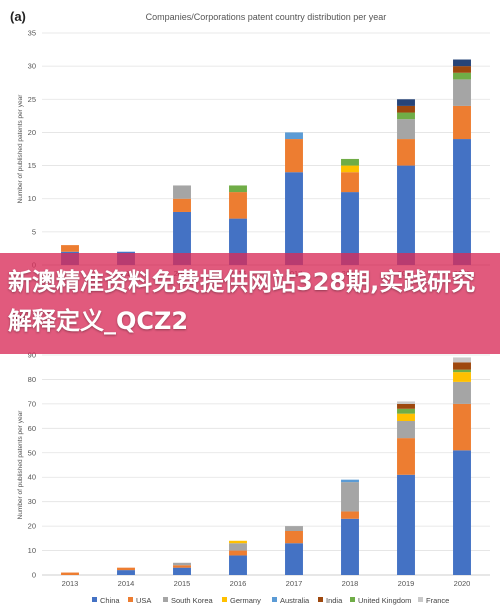 The image size is (500, 615). Describe the element at coordinates (32, 99) in the screenshot. I see `y-tick-label: 25` at that location.